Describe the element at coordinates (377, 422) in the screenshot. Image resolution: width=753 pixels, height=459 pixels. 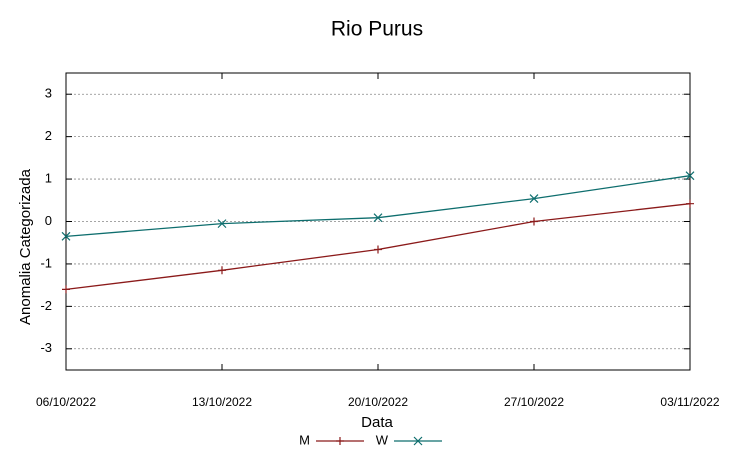
I see `x-axis-label: Data` at that location.